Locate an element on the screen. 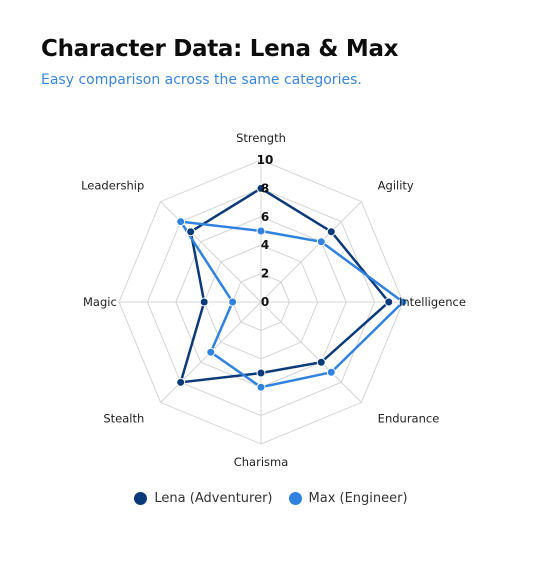  legend-item-lena: Lena (Adventurer) is located at coordinates (203, 498).